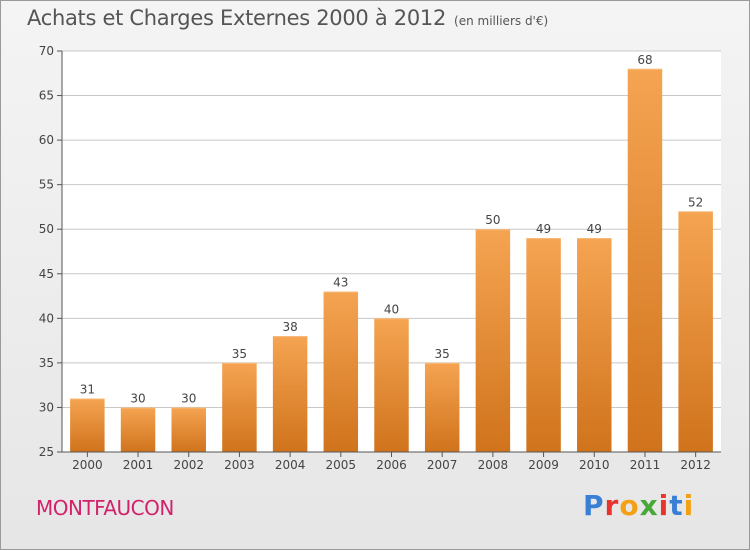  What do you see at coordinates (492, 220) in the screenshot?
I see `data-label: 50` at bounding box center [492, 220].